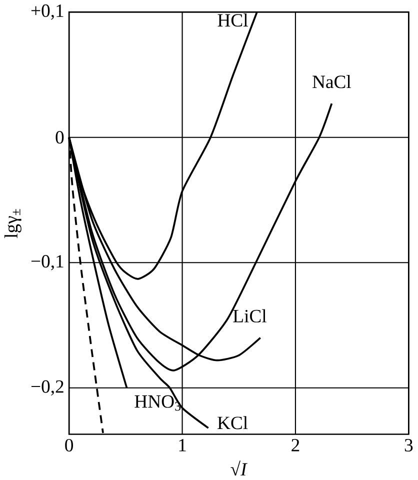 This screenshot has width=418, height=480. I want to click on y-tick-label: +0,1, so click(48, 12).